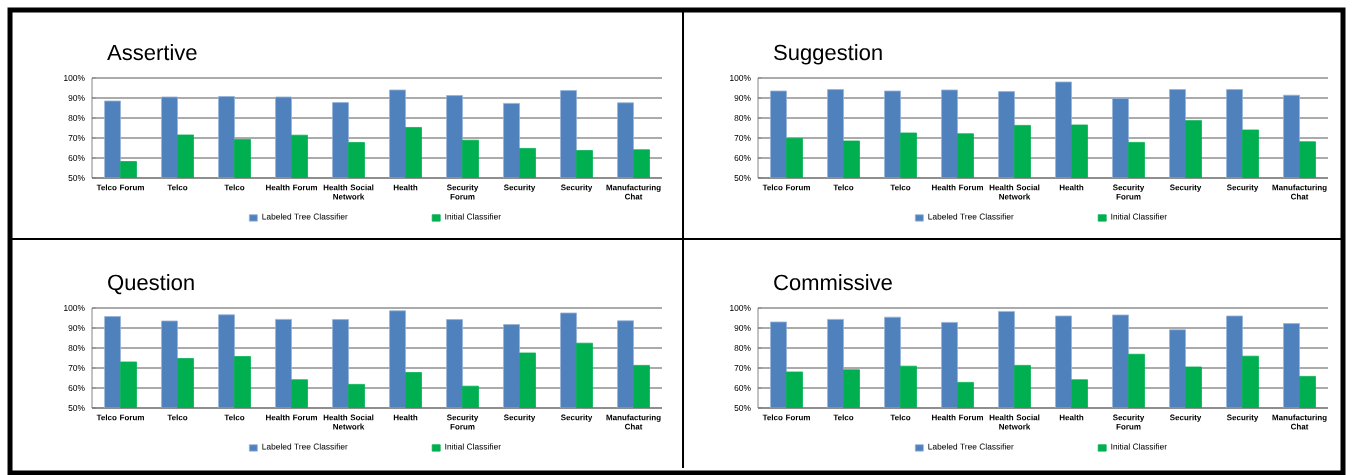 This screenshot has width=1353, height=475. Describe the element at coordinates (833, 281) in the screenshot. I see `chart-title: Commissive` at that location.